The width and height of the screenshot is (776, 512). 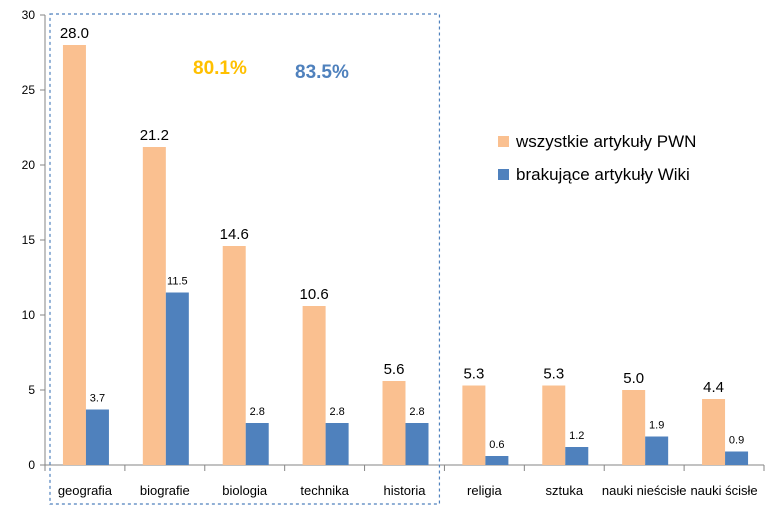 What do you see at coordinates (177, 282) in the screenshot?
I see `data-label-wiki: 11.5` at bounding box center [177, 282].